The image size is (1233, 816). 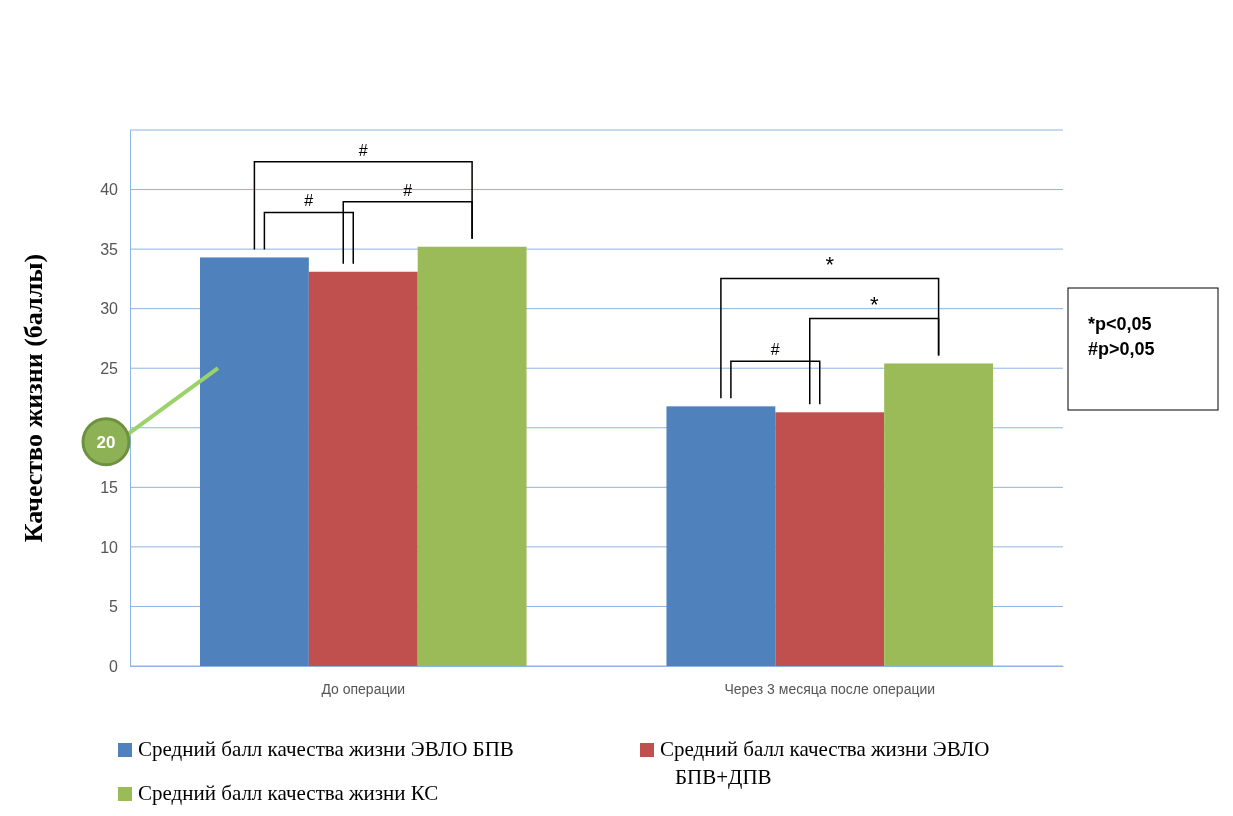 What do you see at coordinates (109, 547) in the screenshot?
I see `y-tick-label: 10` at bounding box center [109, 547].